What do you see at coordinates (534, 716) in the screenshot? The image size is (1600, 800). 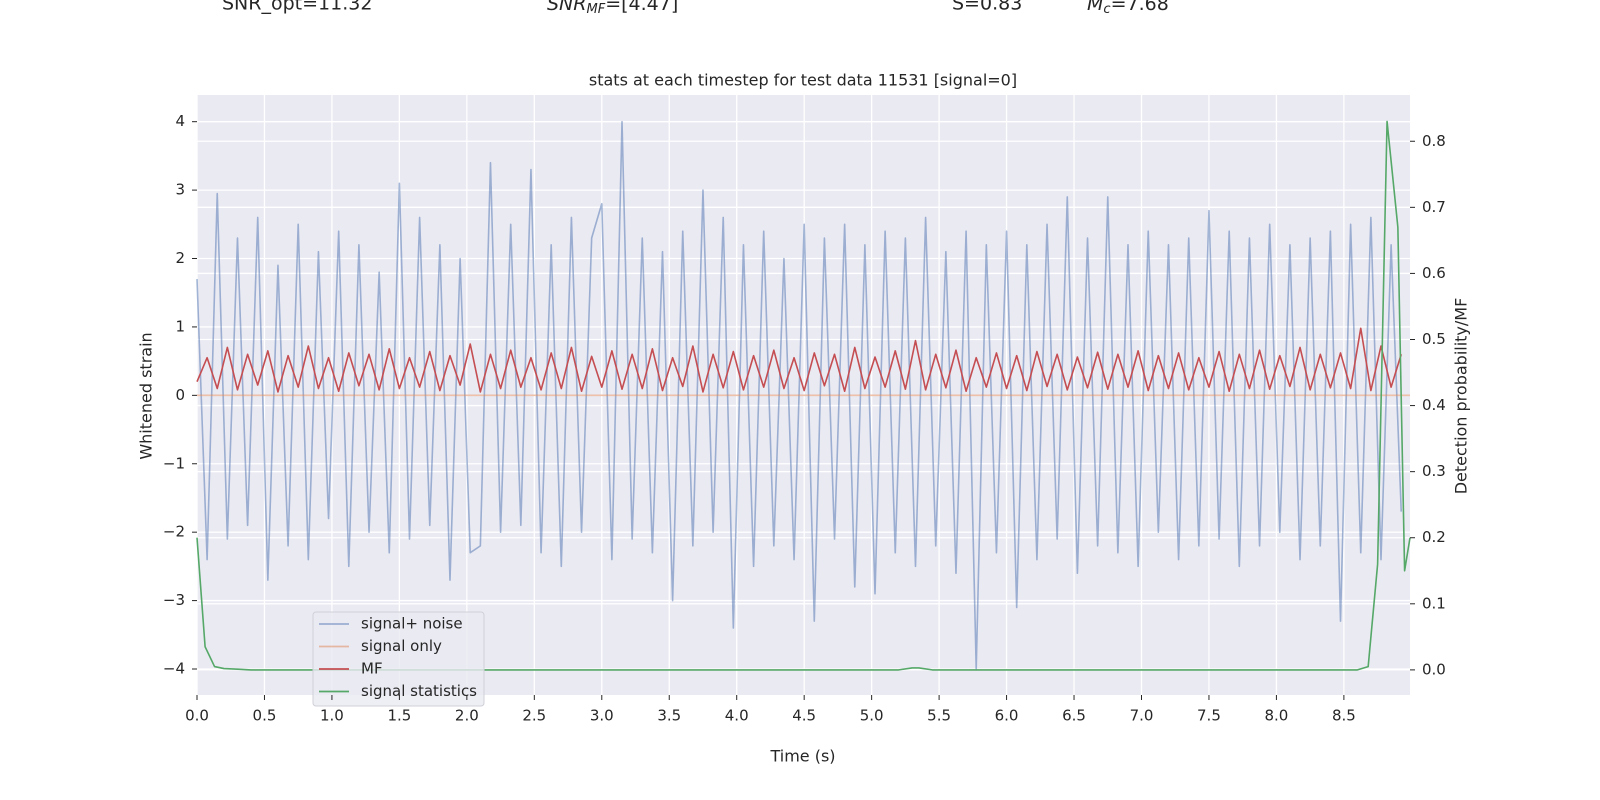 I see `x-tick-label: 2.5` at bounding box center [534, 716].